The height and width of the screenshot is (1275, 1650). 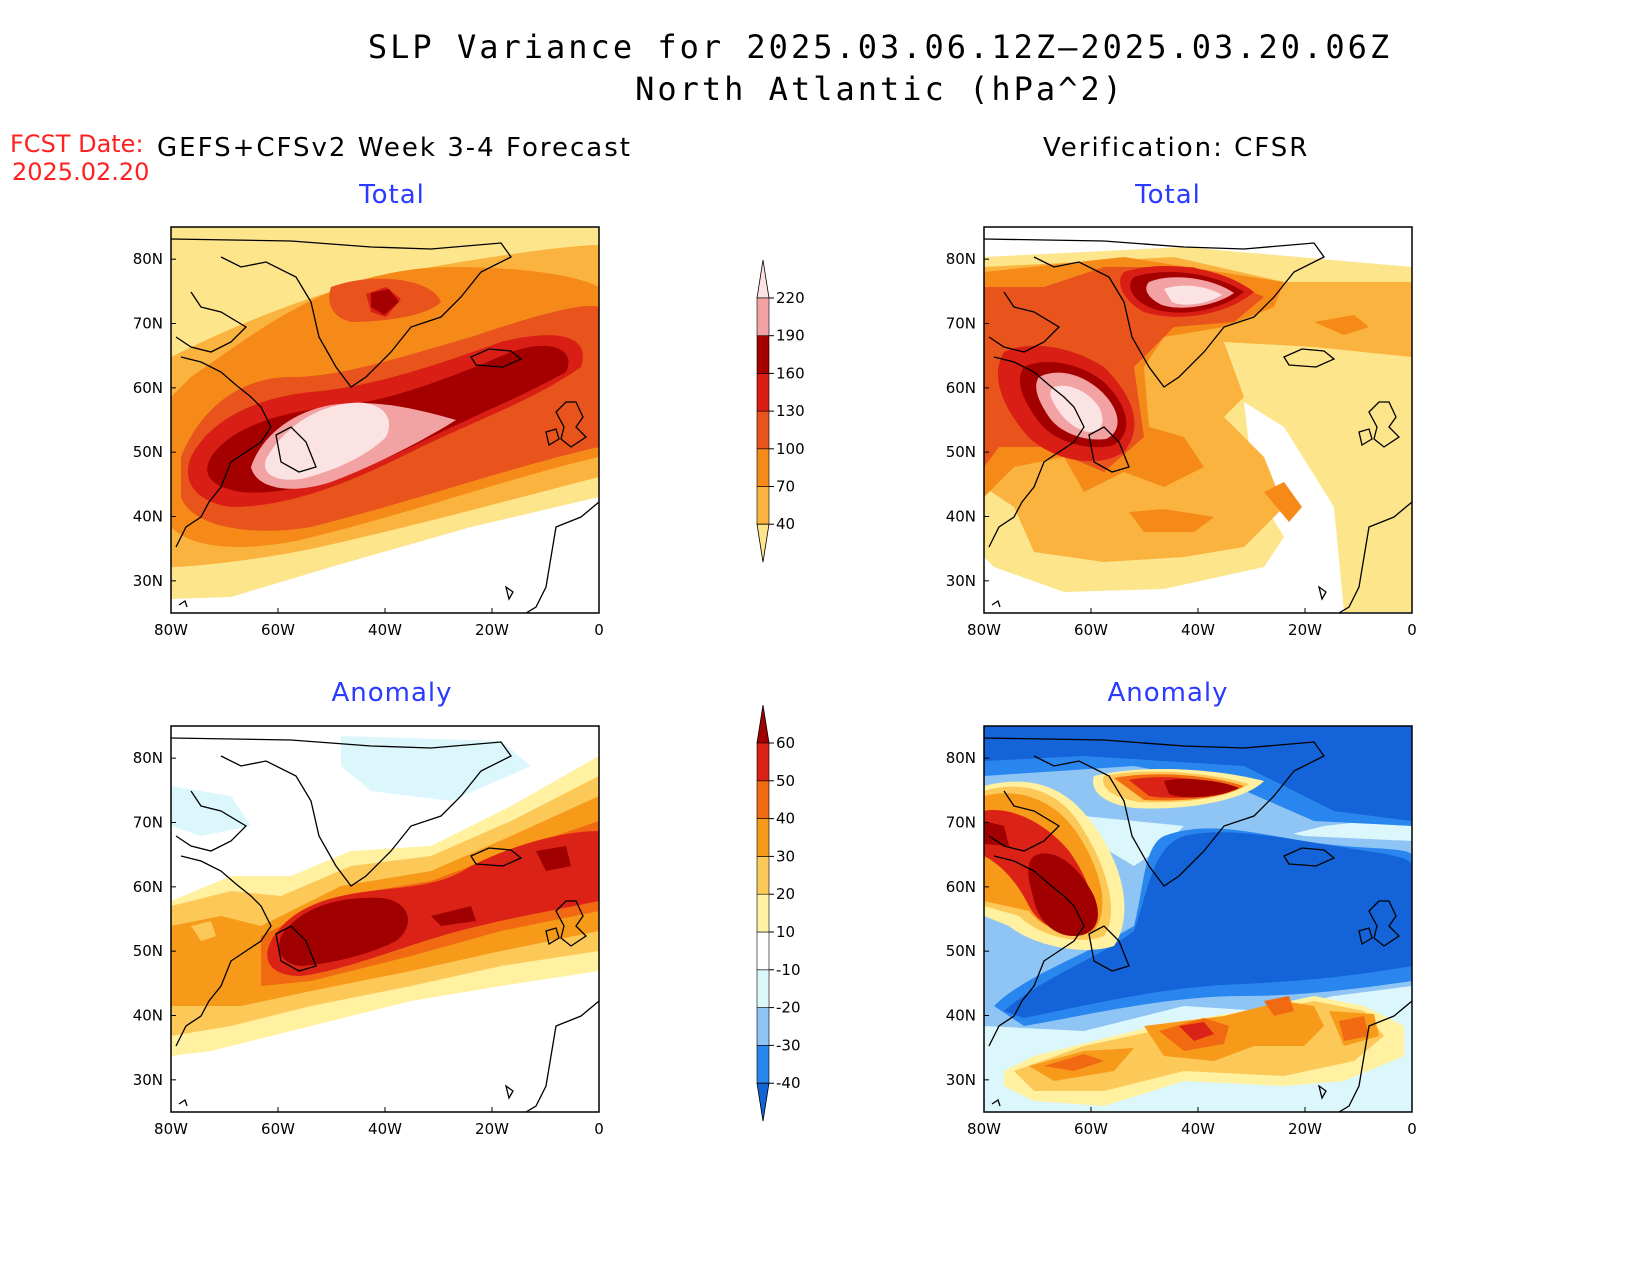 What do you see at coordinates (788, 970) in the screenshot?
I see `colorbar-level-label: -10` at bounding box center [788, 970].